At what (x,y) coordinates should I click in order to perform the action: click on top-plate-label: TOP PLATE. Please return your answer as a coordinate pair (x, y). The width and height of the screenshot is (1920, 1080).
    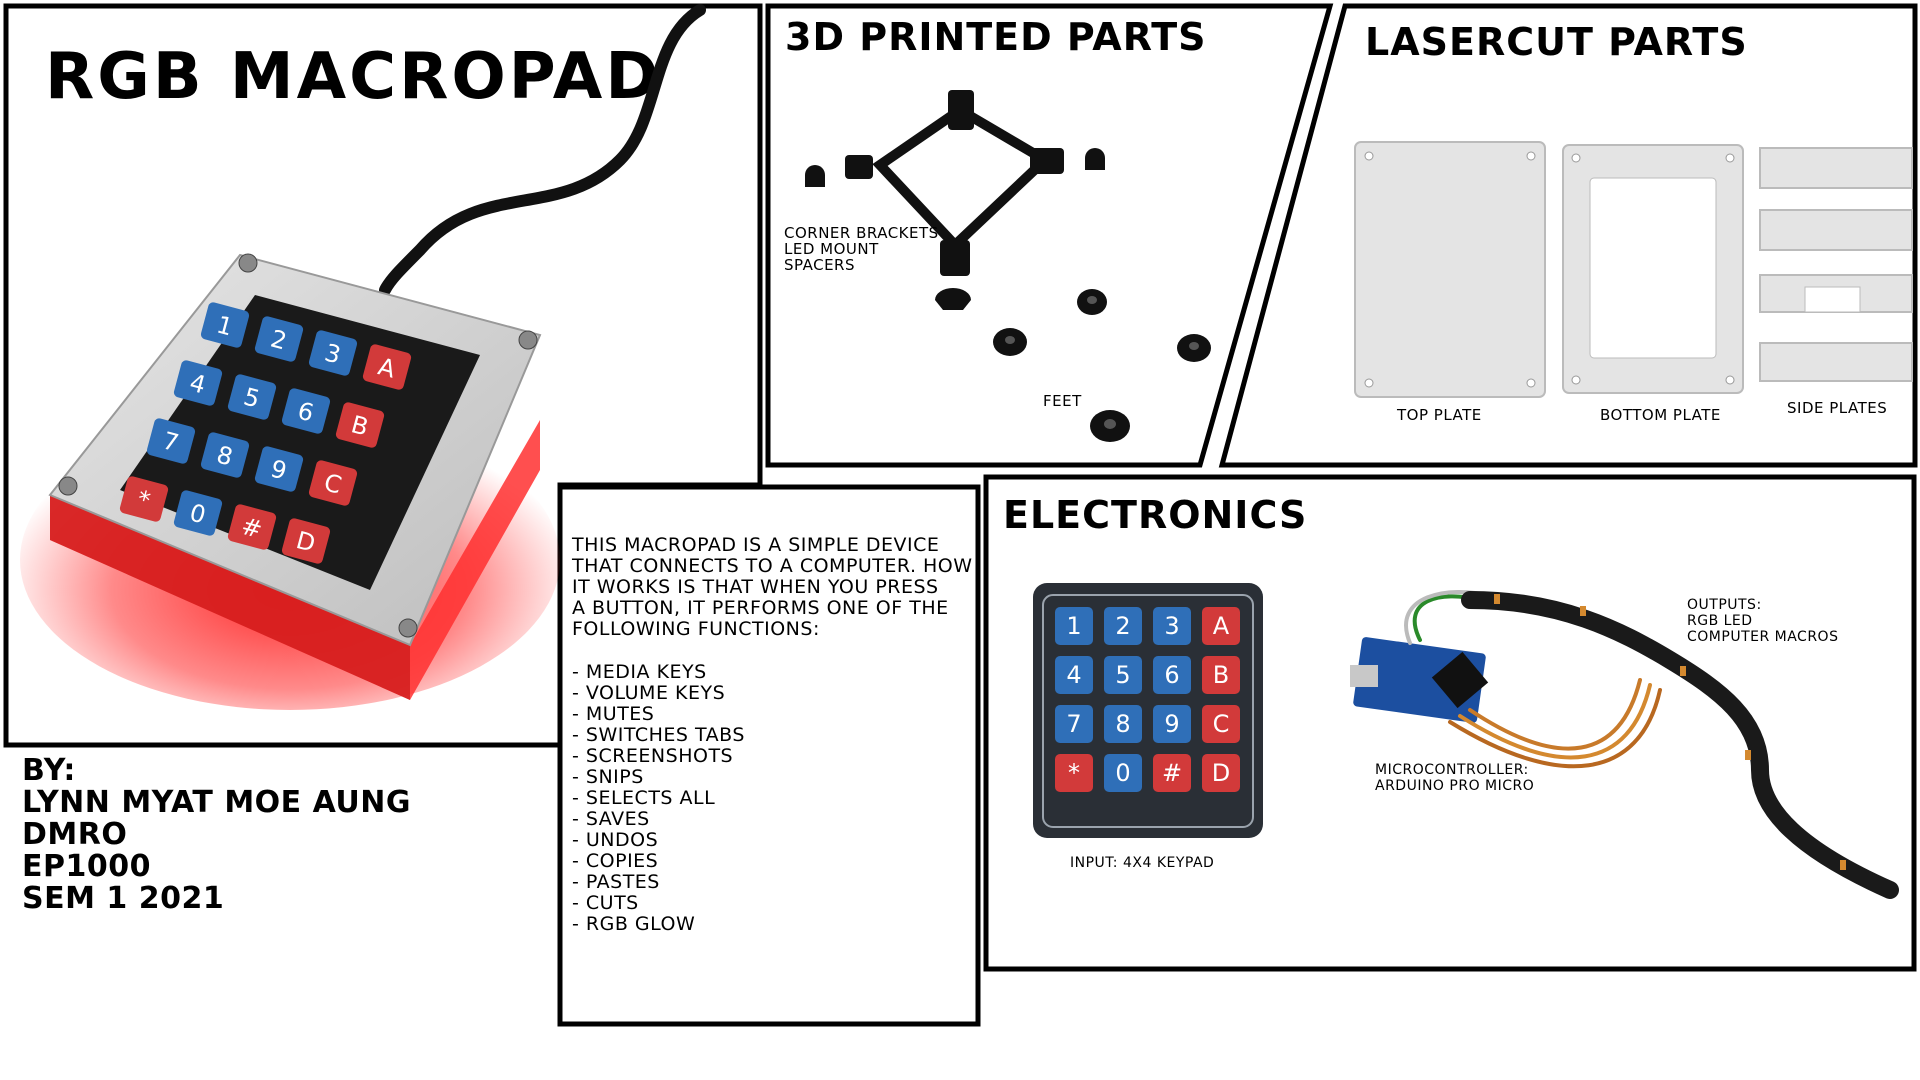
    Looking at the image, I should click on (1439, 415).